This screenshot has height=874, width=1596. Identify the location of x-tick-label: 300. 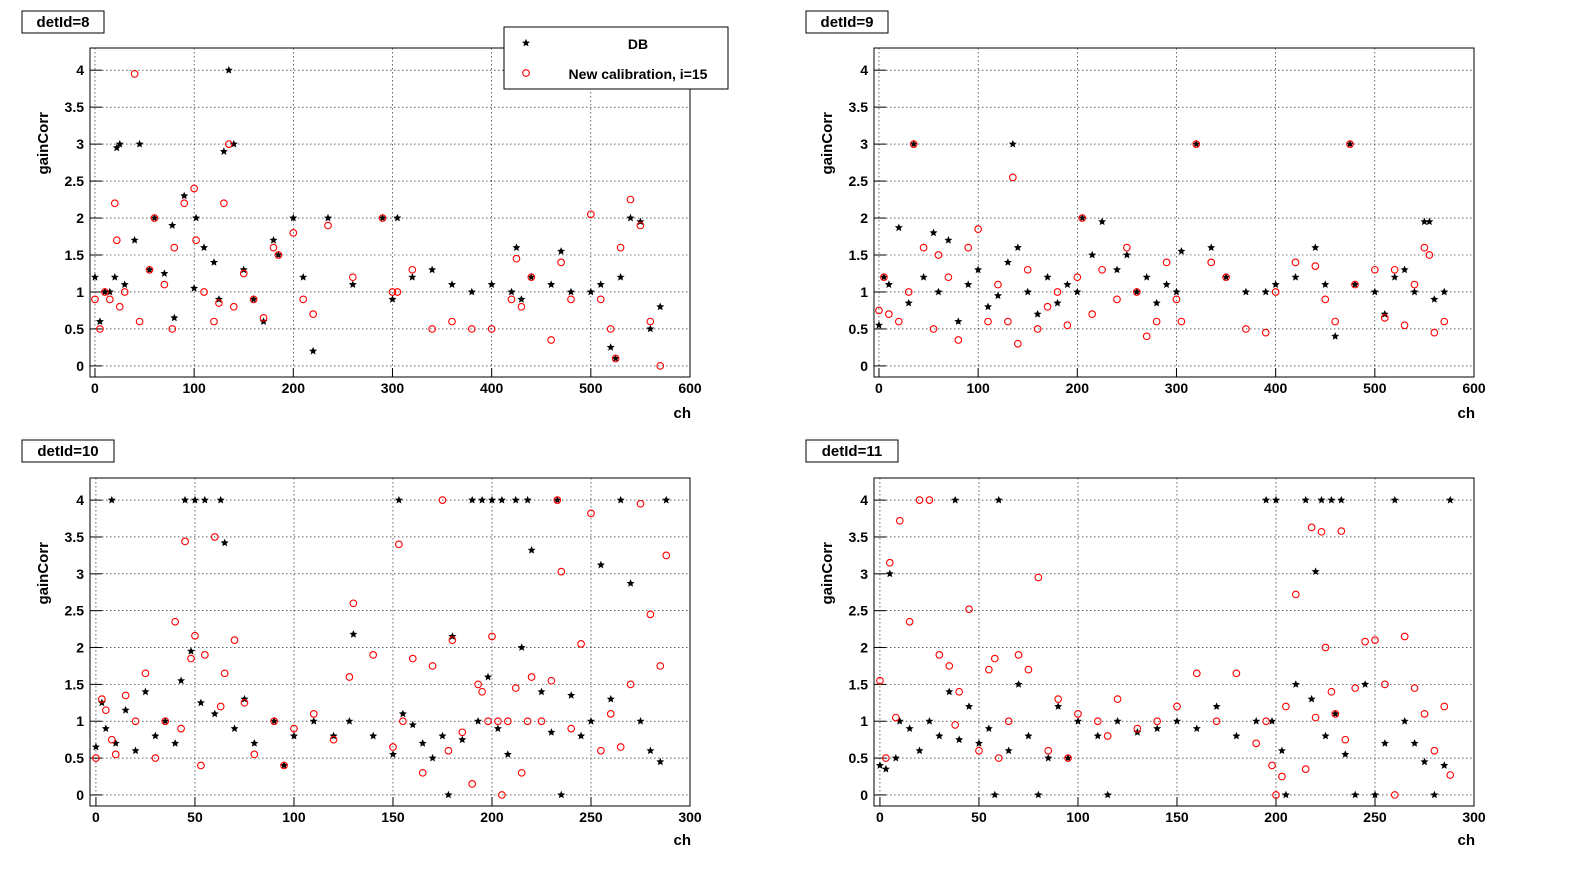
(1474, 817).